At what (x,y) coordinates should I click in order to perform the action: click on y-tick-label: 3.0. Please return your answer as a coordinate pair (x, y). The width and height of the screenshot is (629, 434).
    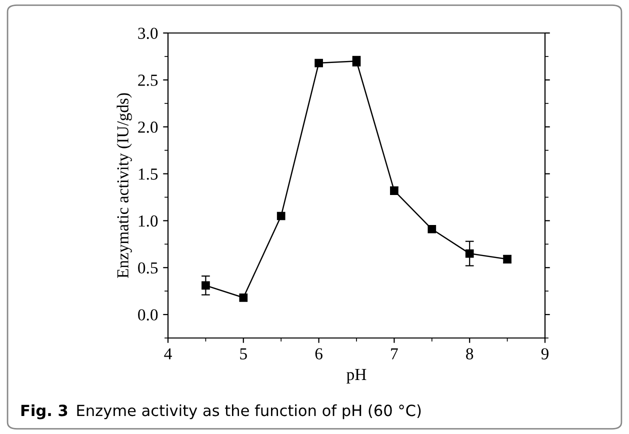
    Looking at the image, I should click on (148, 34).